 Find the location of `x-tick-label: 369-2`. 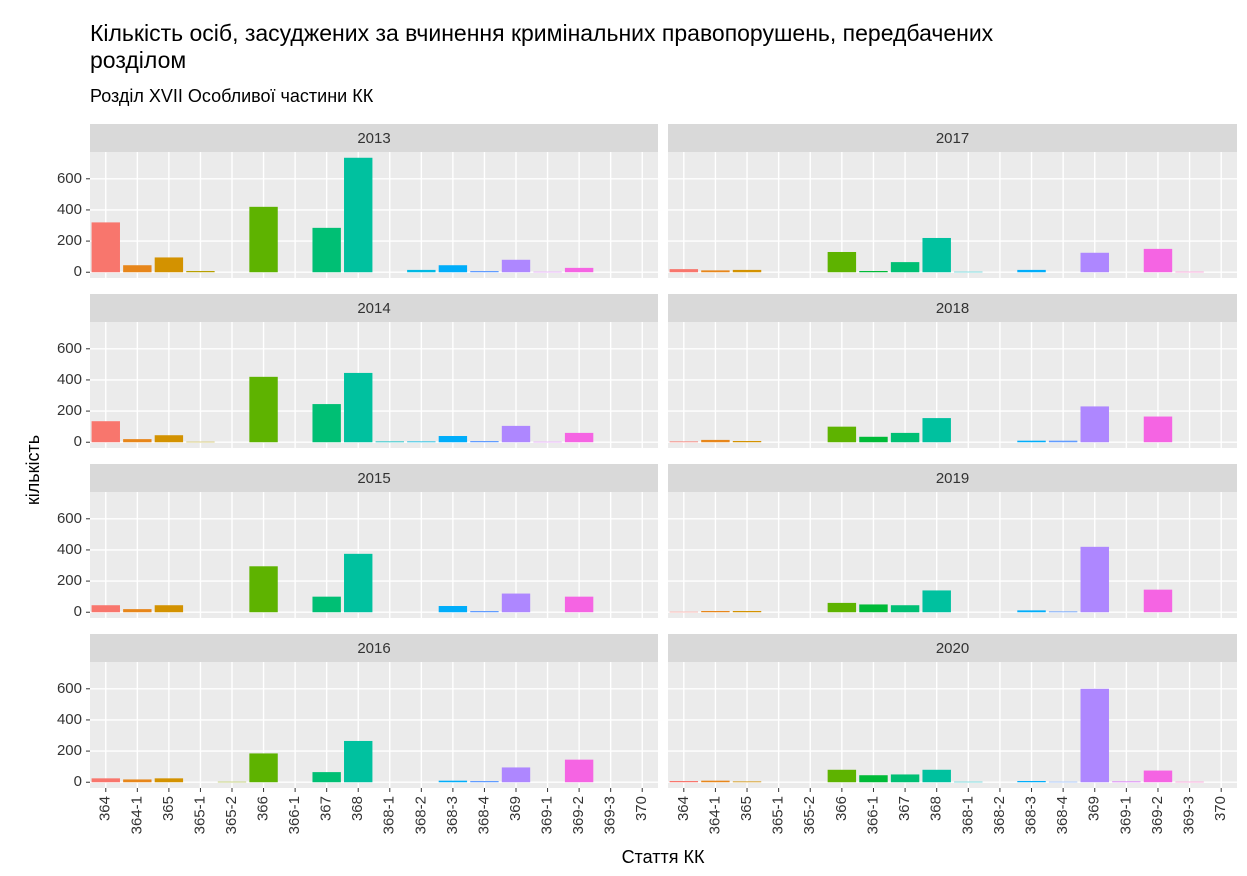

x-tick-label: 369-2 is located at coordinates (578, 815).